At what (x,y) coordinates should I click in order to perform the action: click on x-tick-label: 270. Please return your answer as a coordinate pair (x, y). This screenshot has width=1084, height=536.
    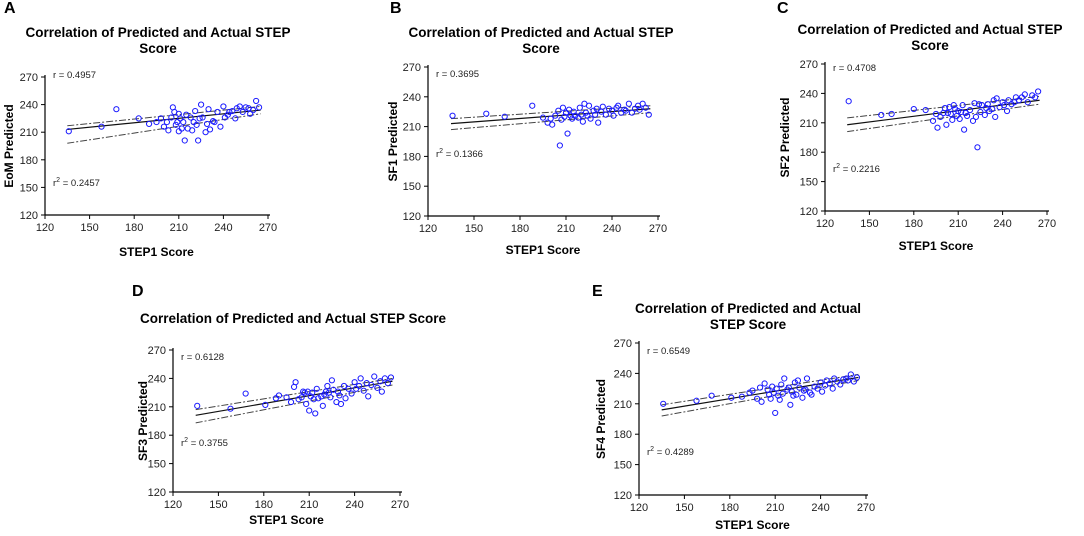
    Looking at the image, I should click on (400, 505).